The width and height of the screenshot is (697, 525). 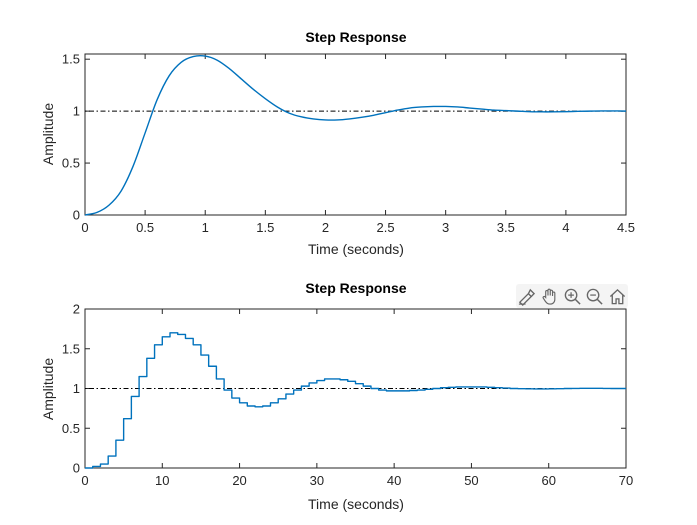 What do you see at coordinates (48, 389) in the screenshot?
I see `axes-bottom-ylabel: Amplitude` at bounding box center [48, 389].